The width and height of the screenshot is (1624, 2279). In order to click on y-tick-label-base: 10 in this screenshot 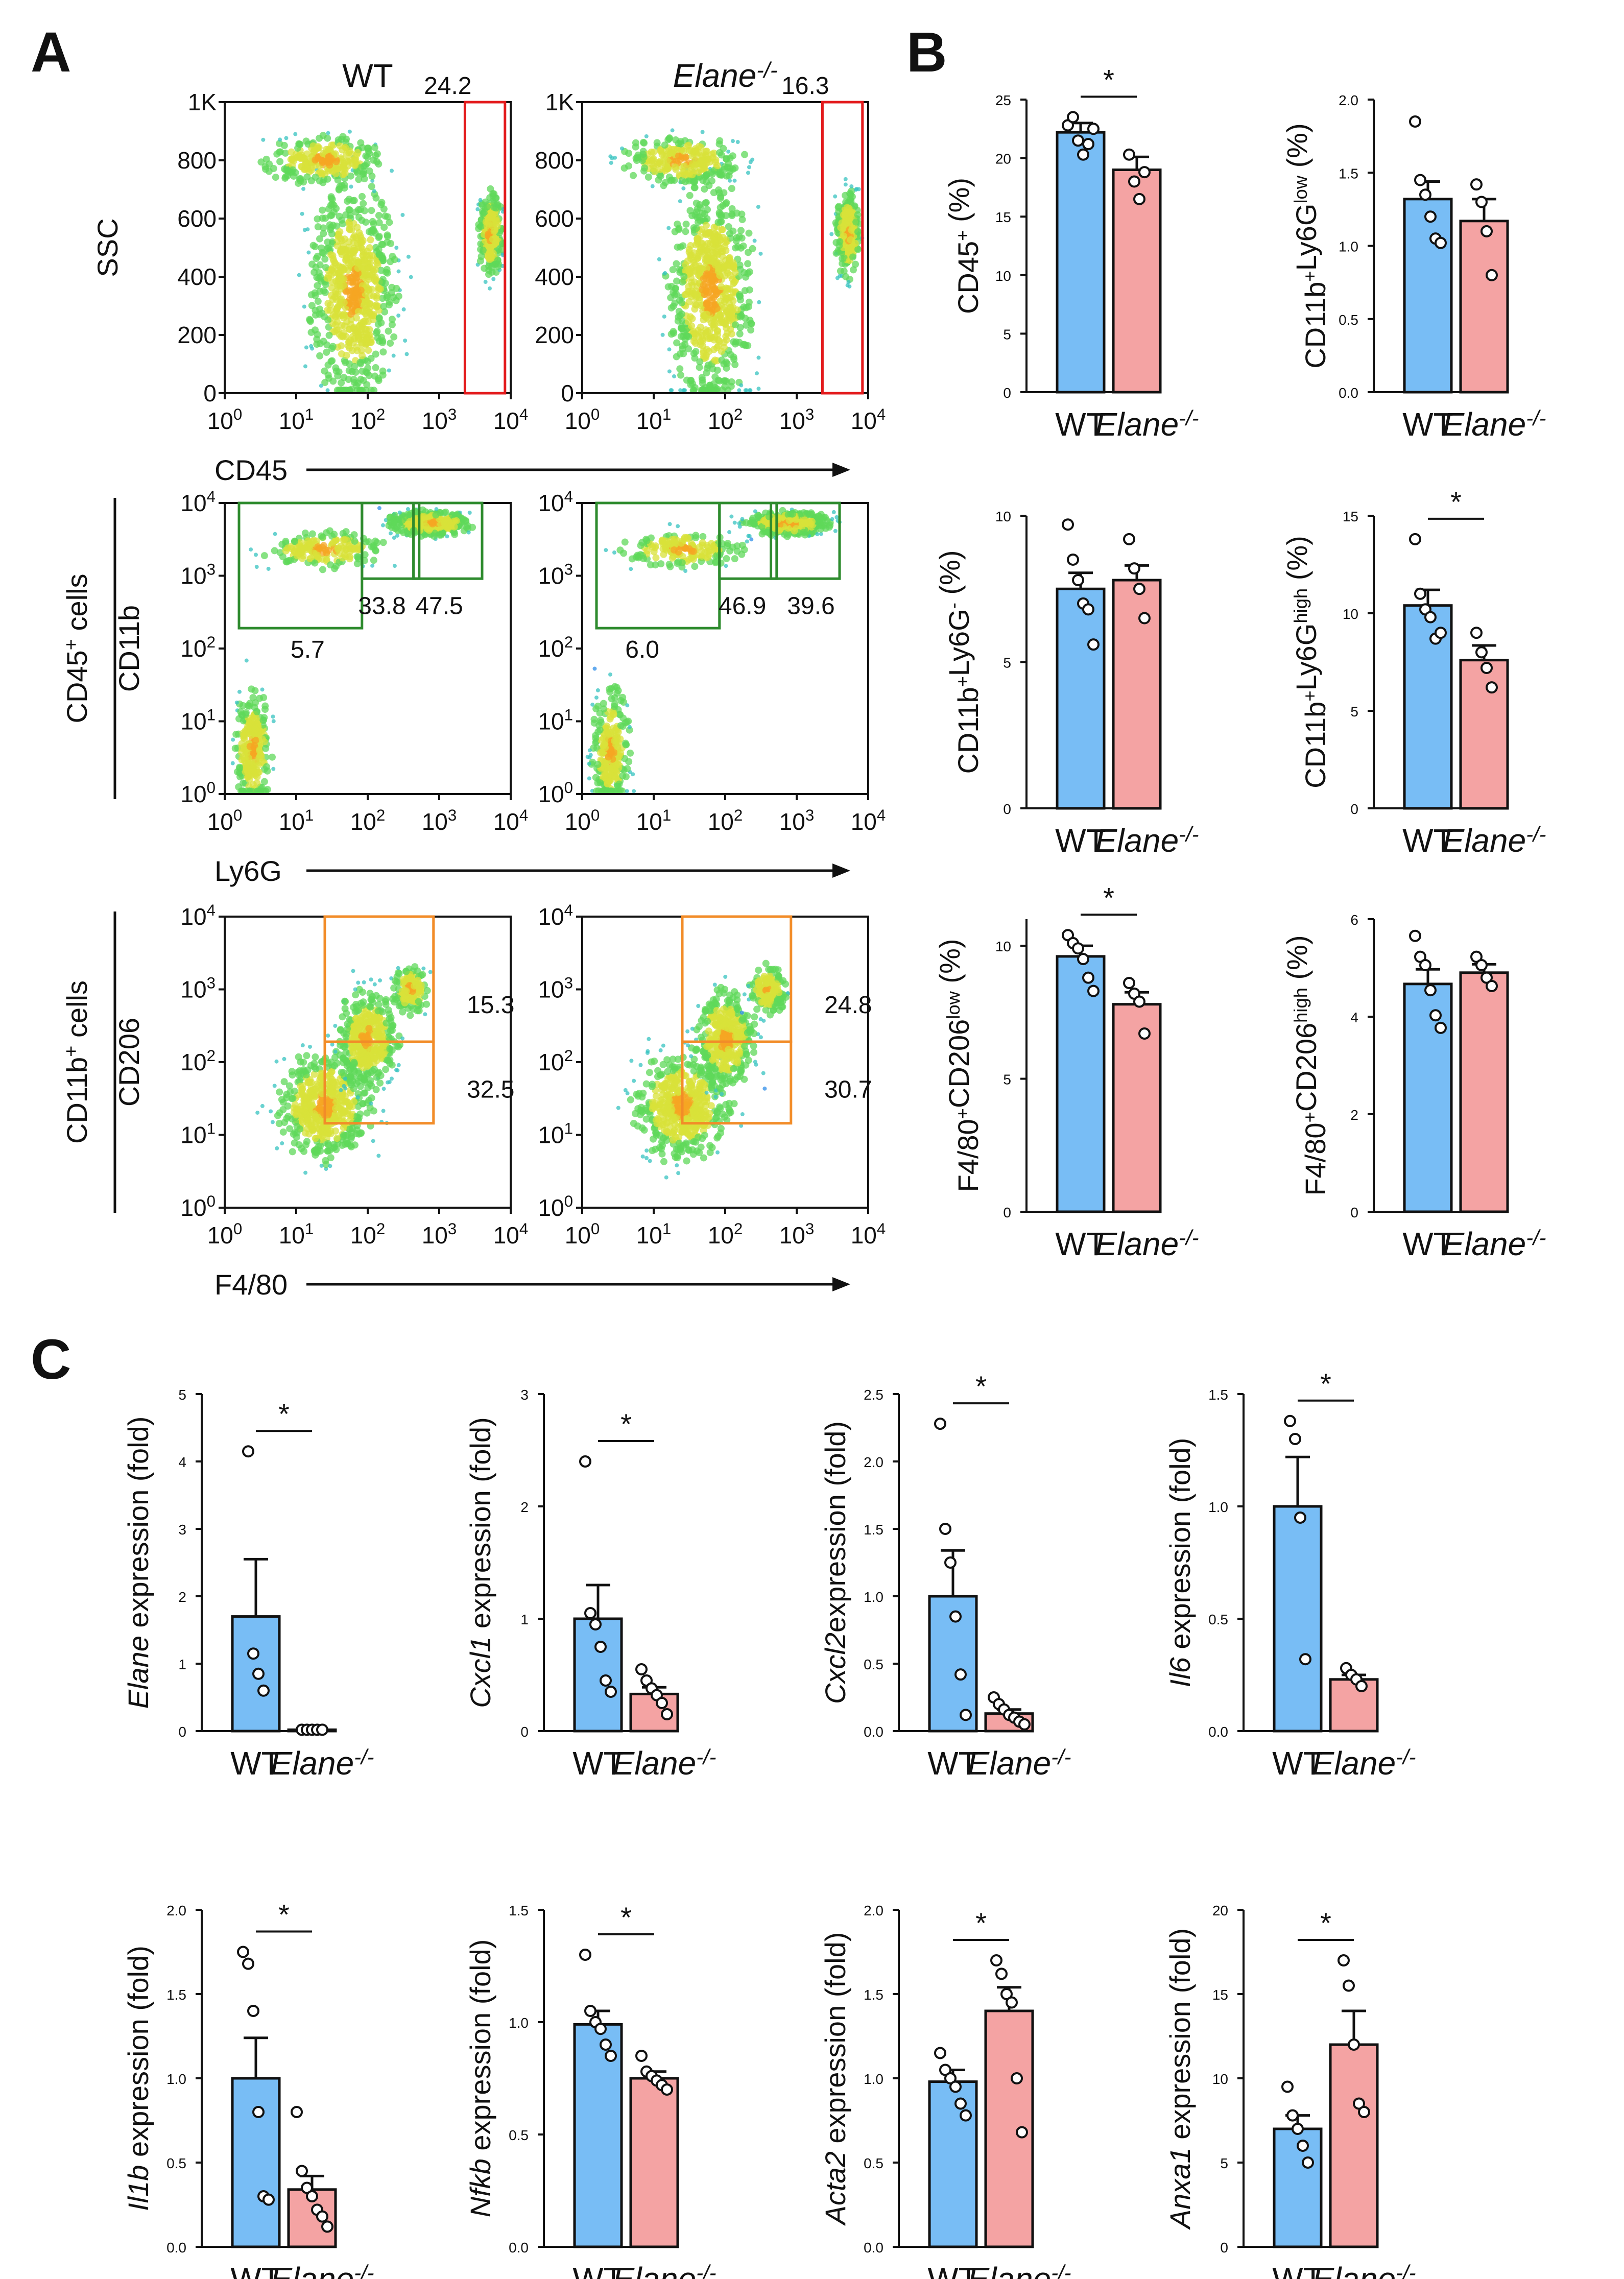, I will do `click(551, 648)`.